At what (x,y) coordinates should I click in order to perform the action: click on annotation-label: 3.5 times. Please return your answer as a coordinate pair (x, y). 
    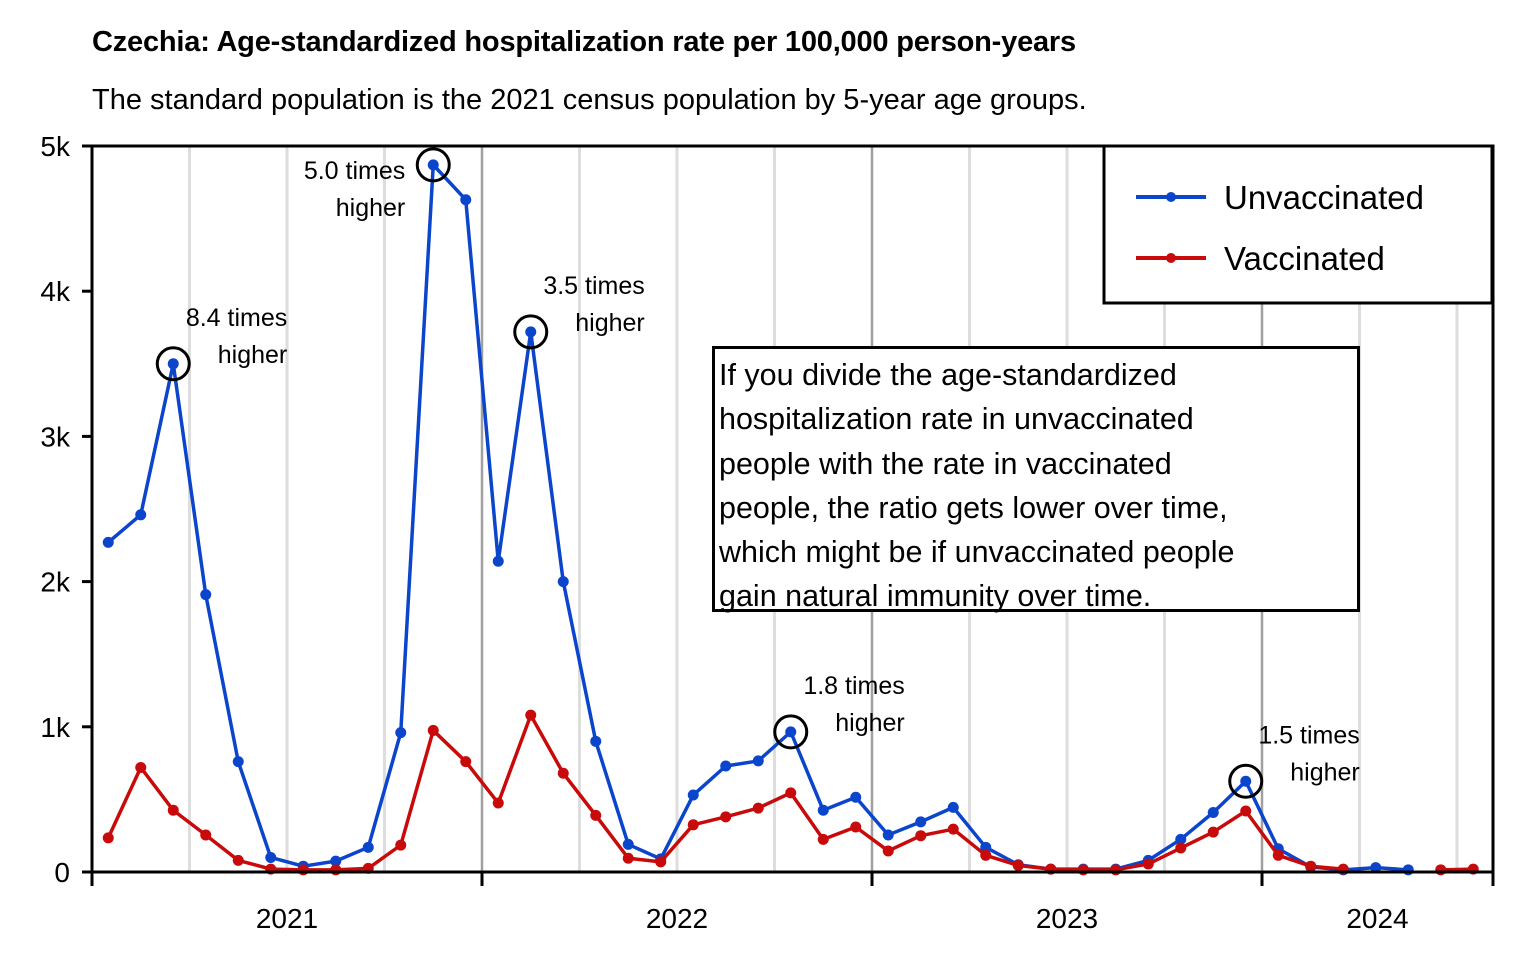
    Looking at the image, I should click on (593, 286).